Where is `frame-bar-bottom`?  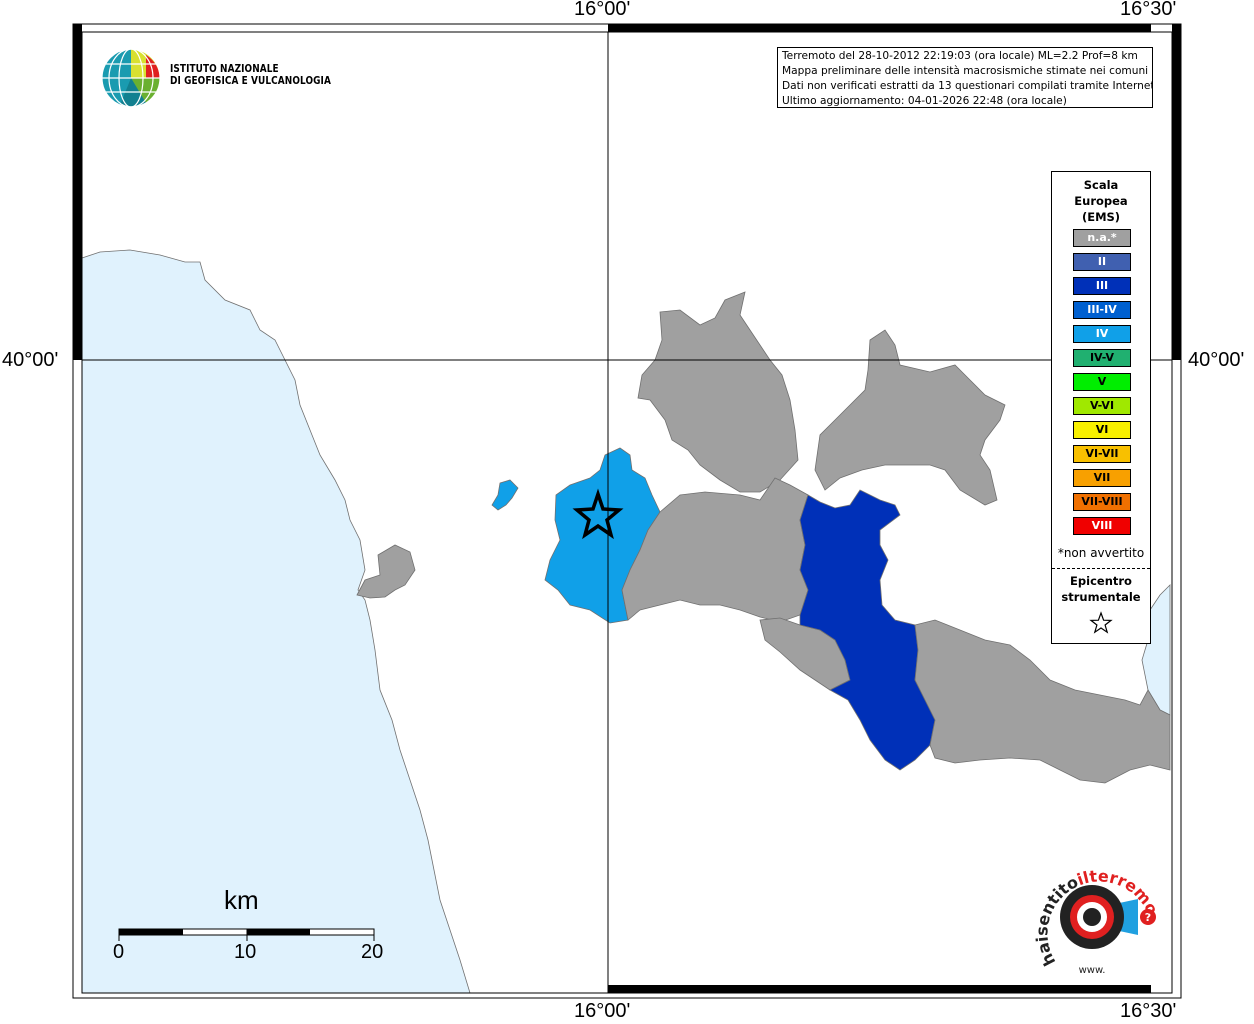
frame-bar-bottom is located at coordinates (879, 989).